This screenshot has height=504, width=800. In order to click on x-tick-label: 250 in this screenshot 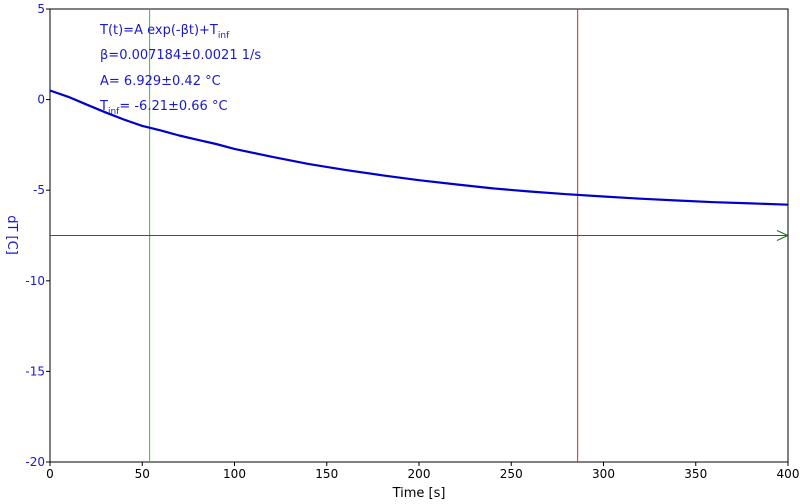, I will do `click(511, 474)`.